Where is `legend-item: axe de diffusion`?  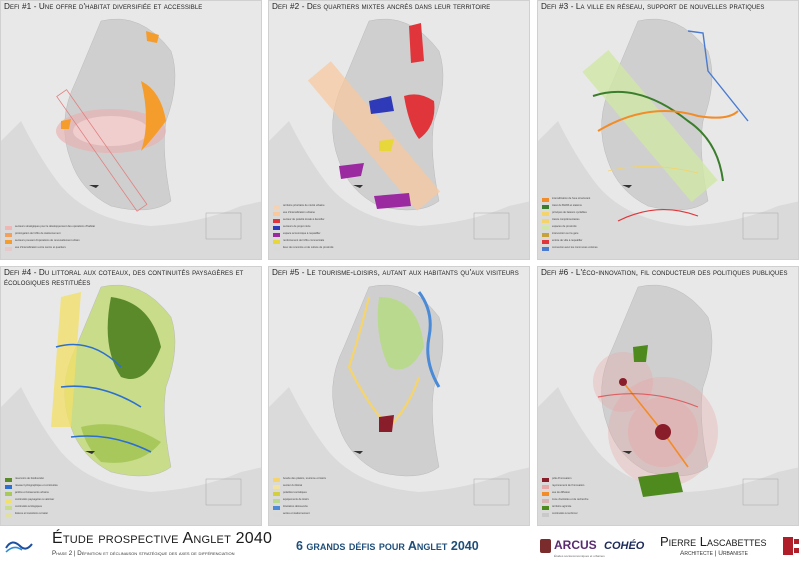 legend-item: axe de diffusion is located at coordinates (617, 493).